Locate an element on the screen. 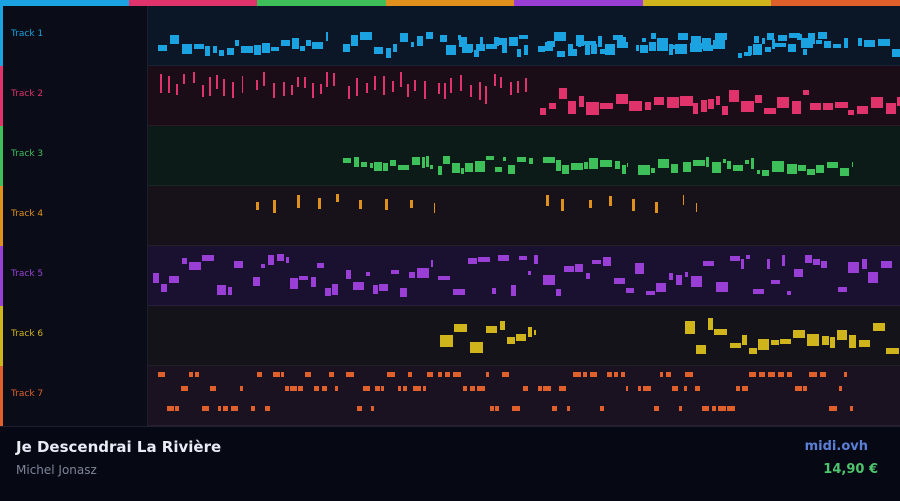 This screenshot has width=900, height=501. track-row: Track 2 is located at coordinates (450, 96).